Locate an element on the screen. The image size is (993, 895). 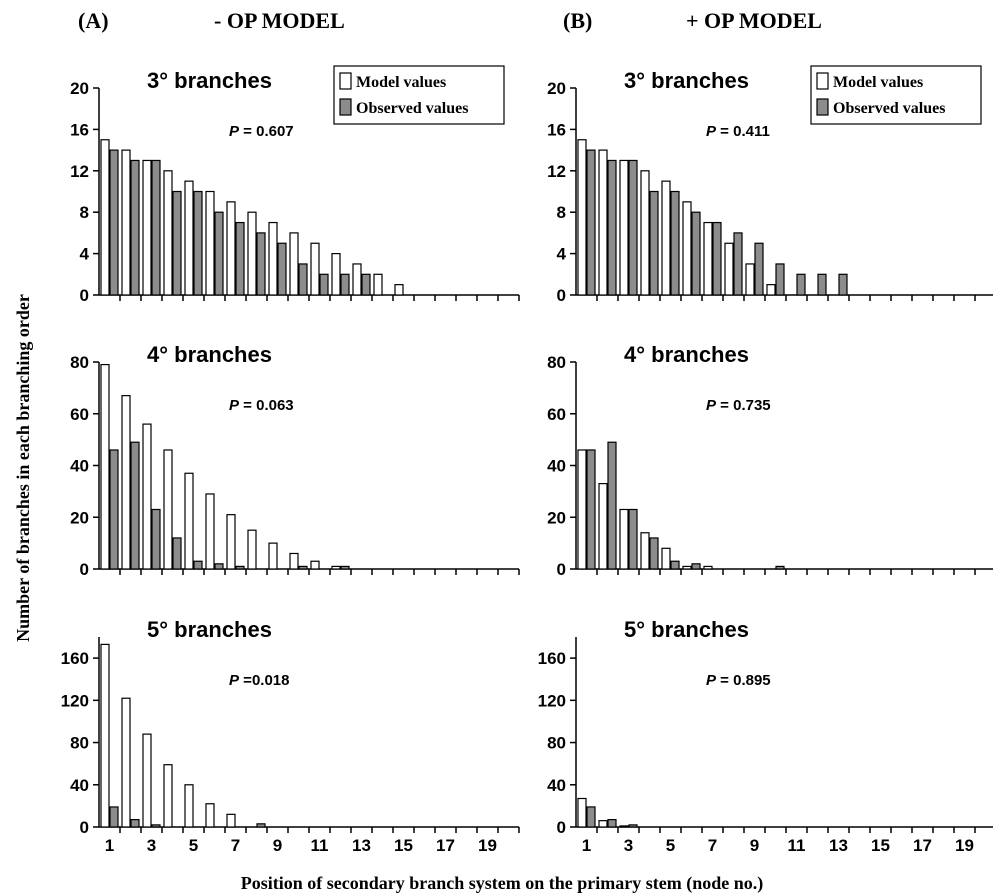
x-tick-label: 17 is located at coordinates (922, 845).